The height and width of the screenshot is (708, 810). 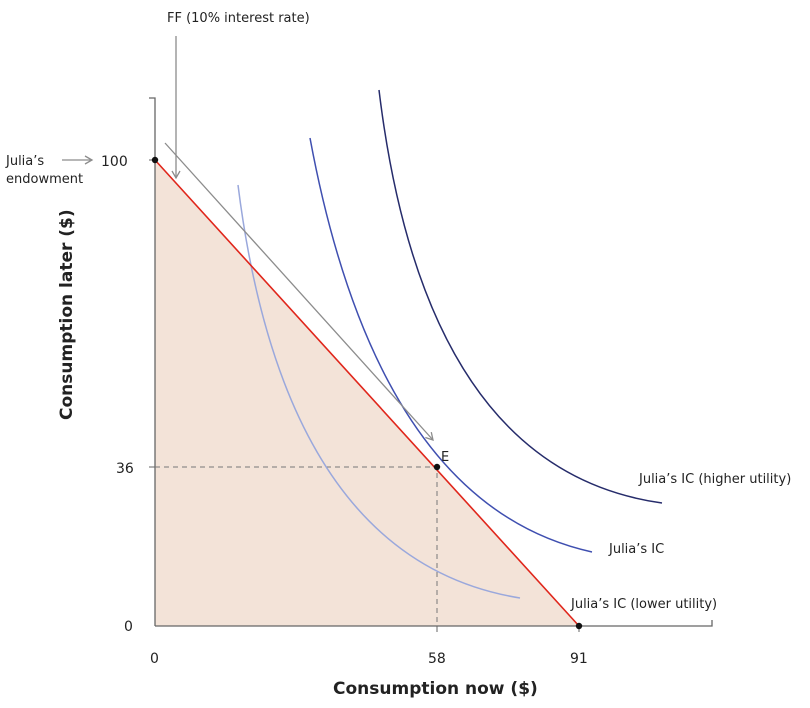 What do you see at coordinates (299, 291) in the screenshot?
I see `ff-pointer-arrow` at bounding box center [299, 291].